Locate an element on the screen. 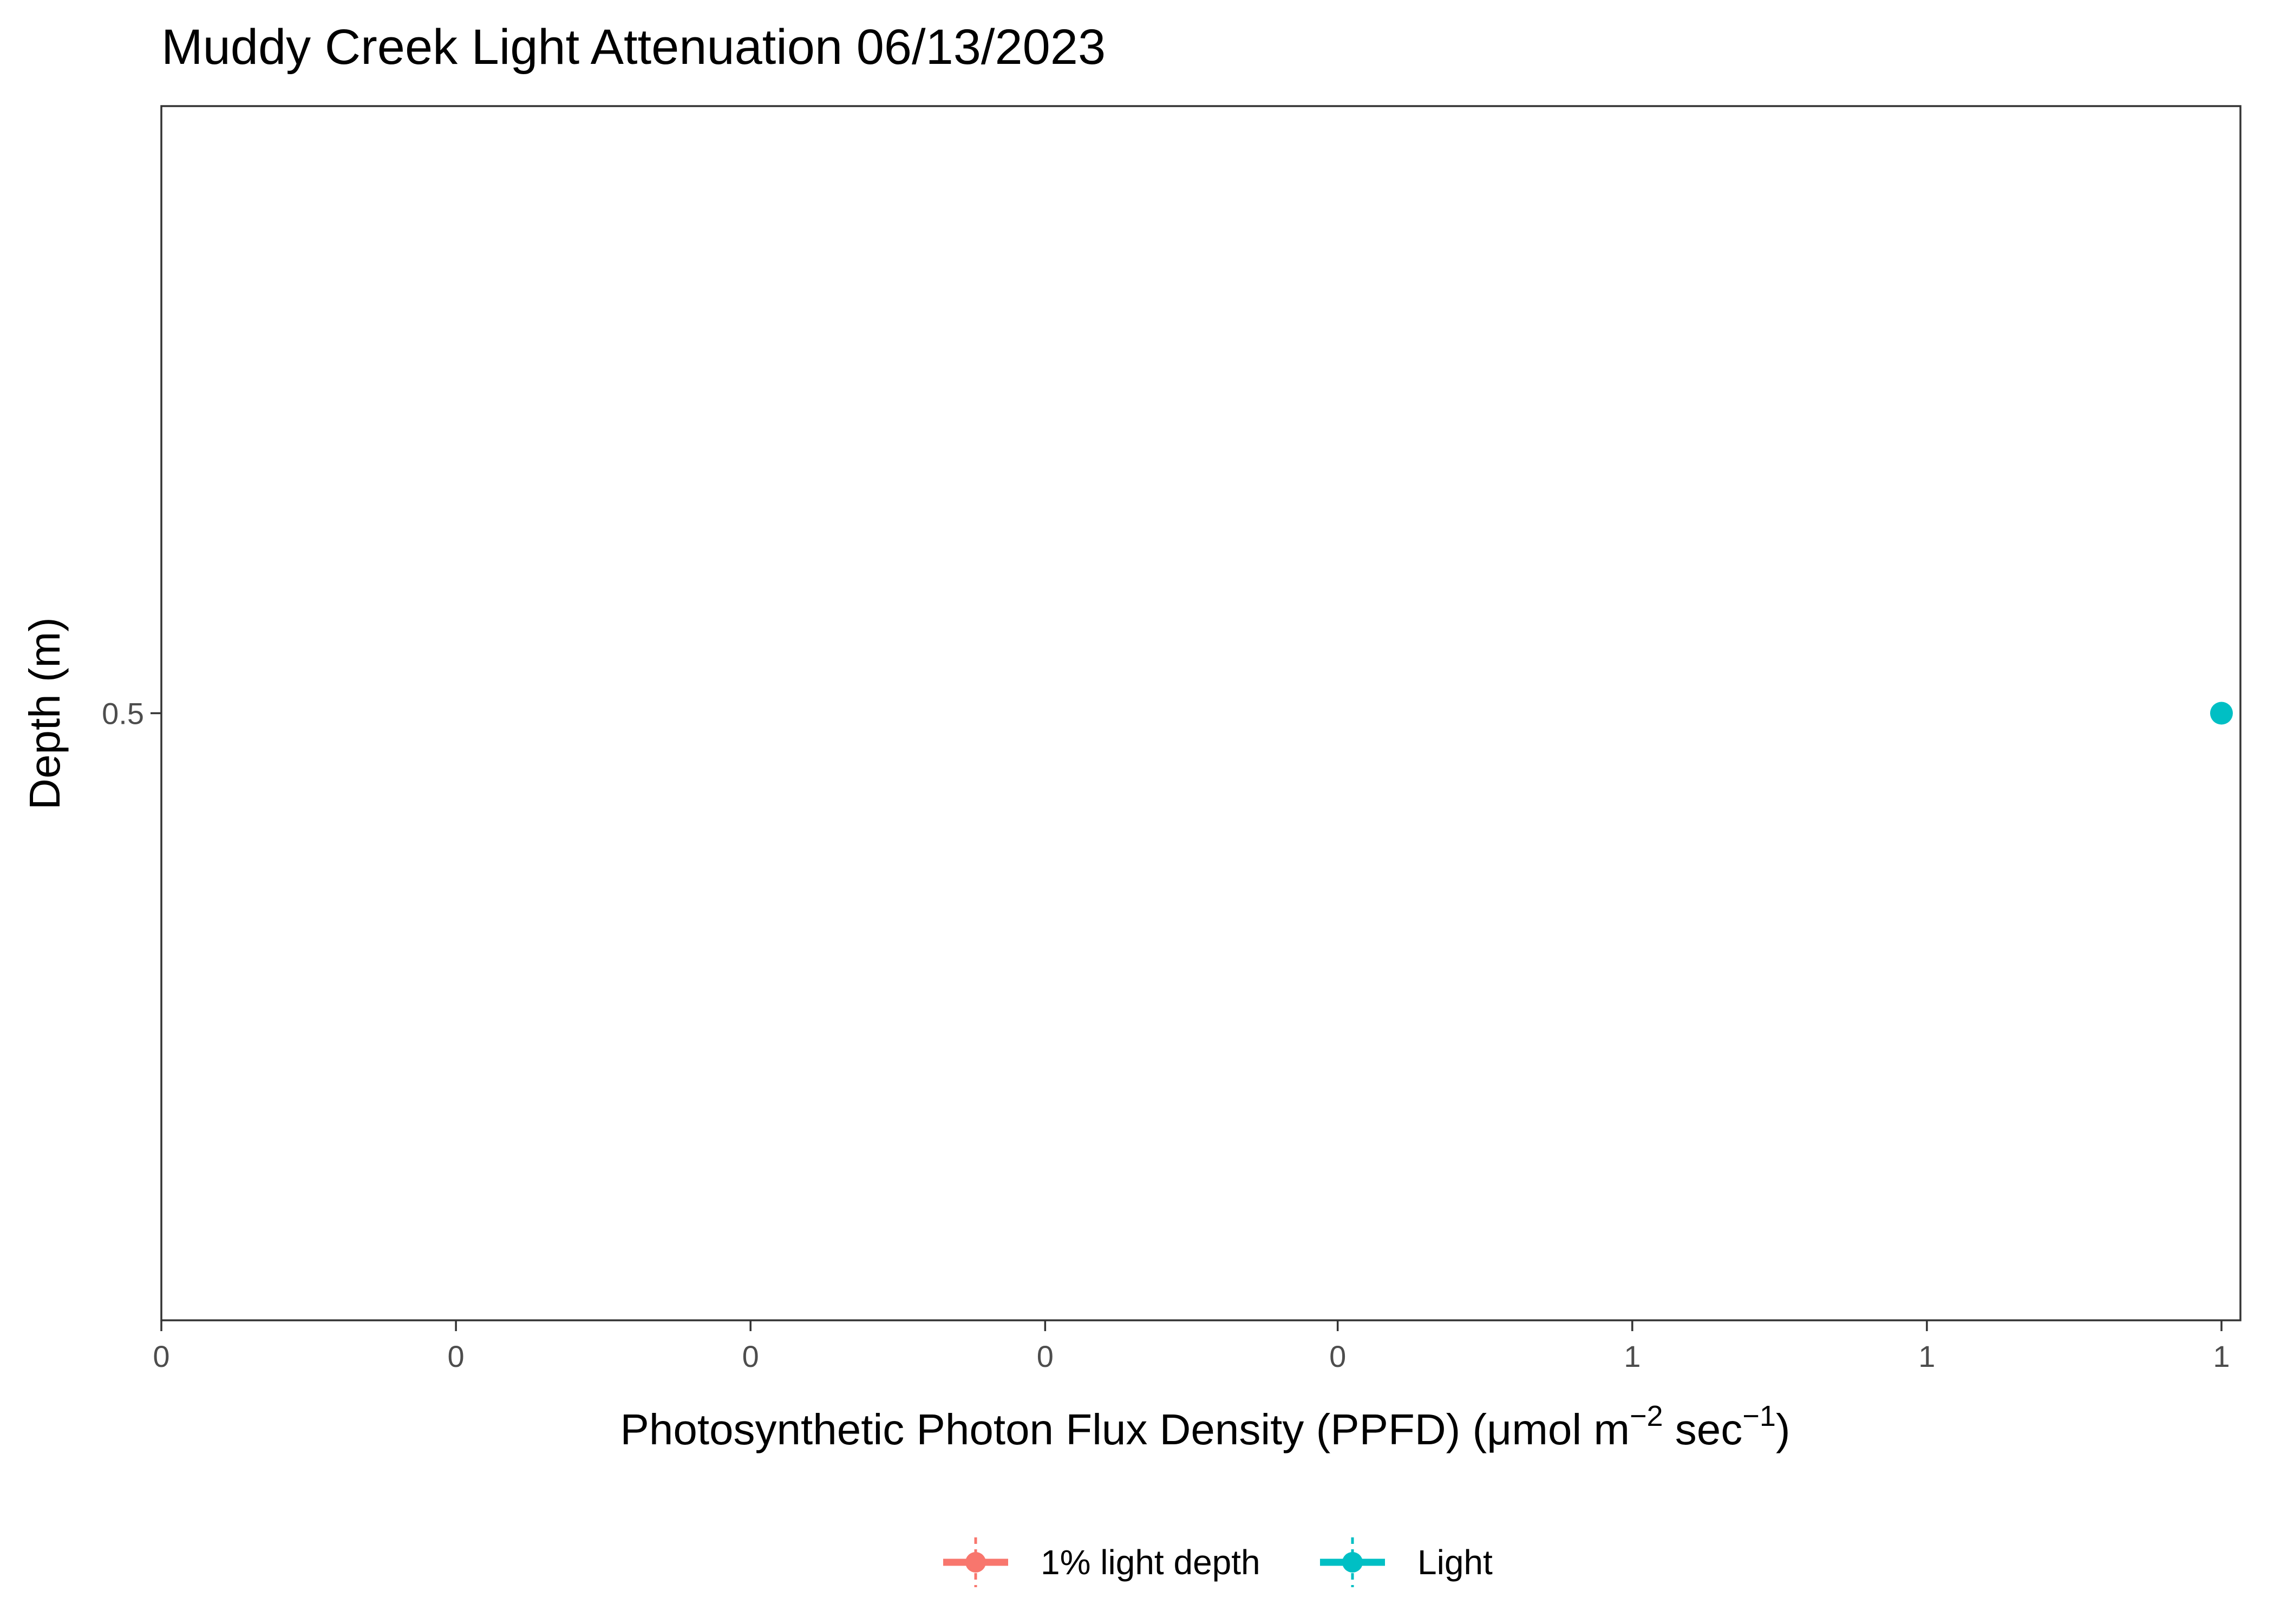  data-points is located at coordinates (2222, 713).